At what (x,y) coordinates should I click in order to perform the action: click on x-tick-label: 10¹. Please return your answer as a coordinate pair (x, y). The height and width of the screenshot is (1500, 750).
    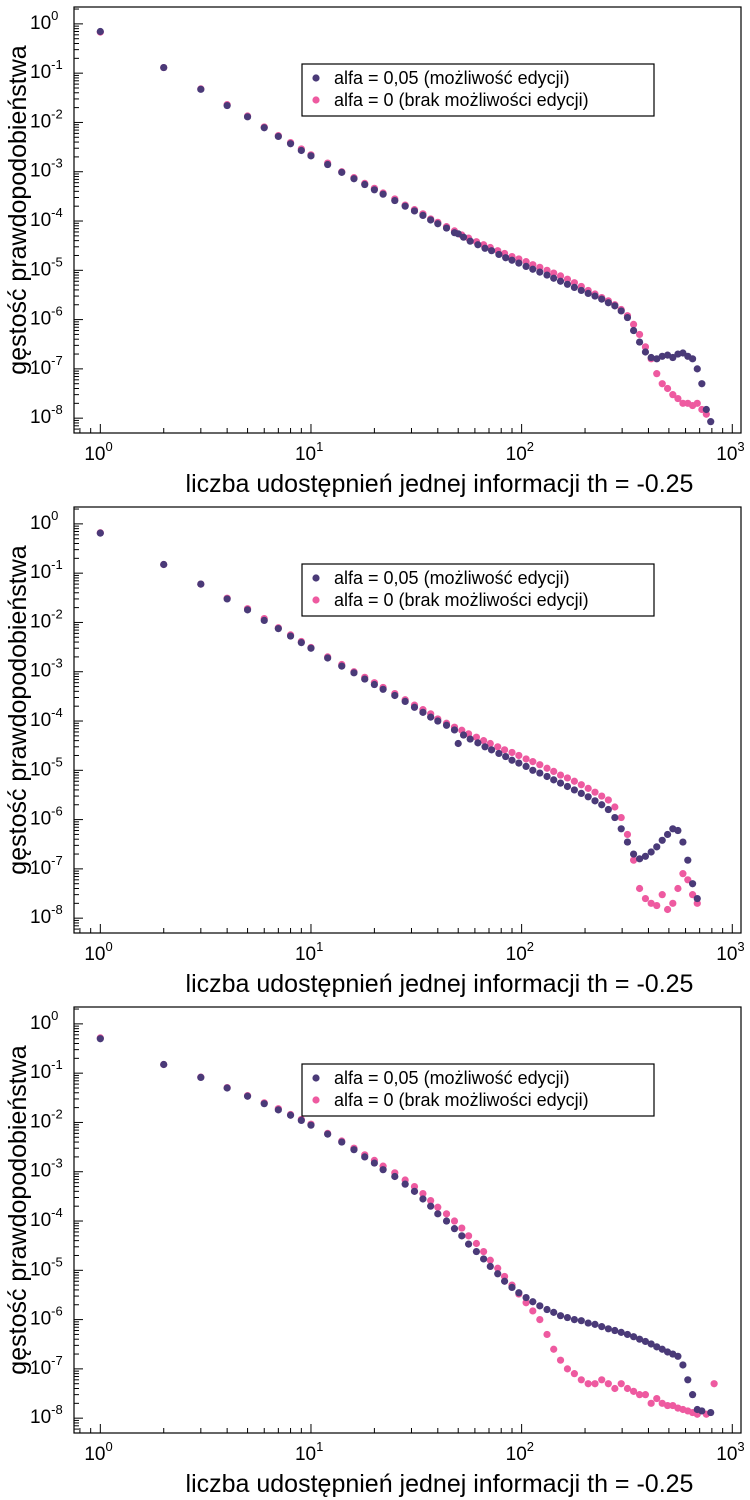
    Looking at the image, I should click on (309, 1452).